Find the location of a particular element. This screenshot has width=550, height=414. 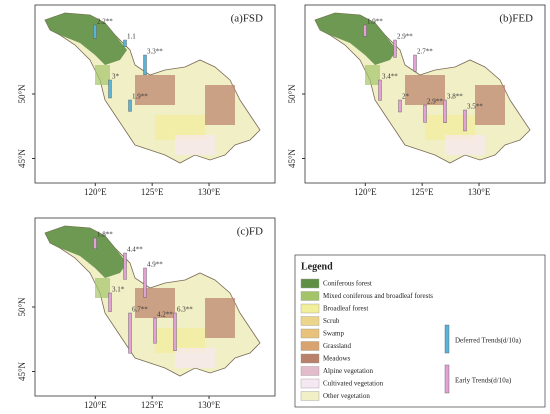

trend-label: 2* is located at coordinates (406, 97).